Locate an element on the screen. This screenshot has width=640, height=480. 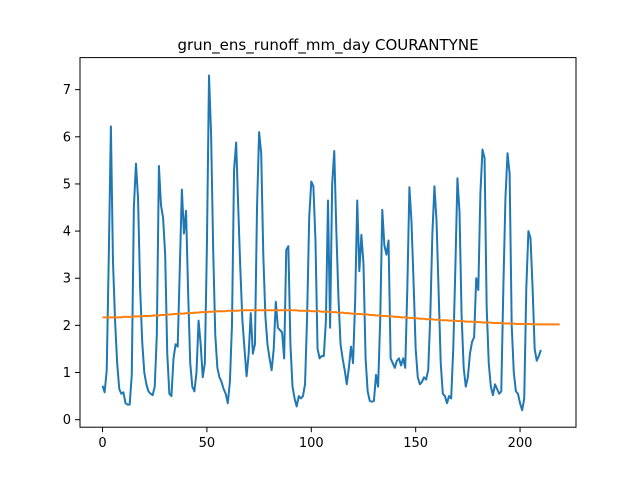
chart-title: grun_ens_runoff_mm_day COURANTYNE is located at coordinates (327, 45).